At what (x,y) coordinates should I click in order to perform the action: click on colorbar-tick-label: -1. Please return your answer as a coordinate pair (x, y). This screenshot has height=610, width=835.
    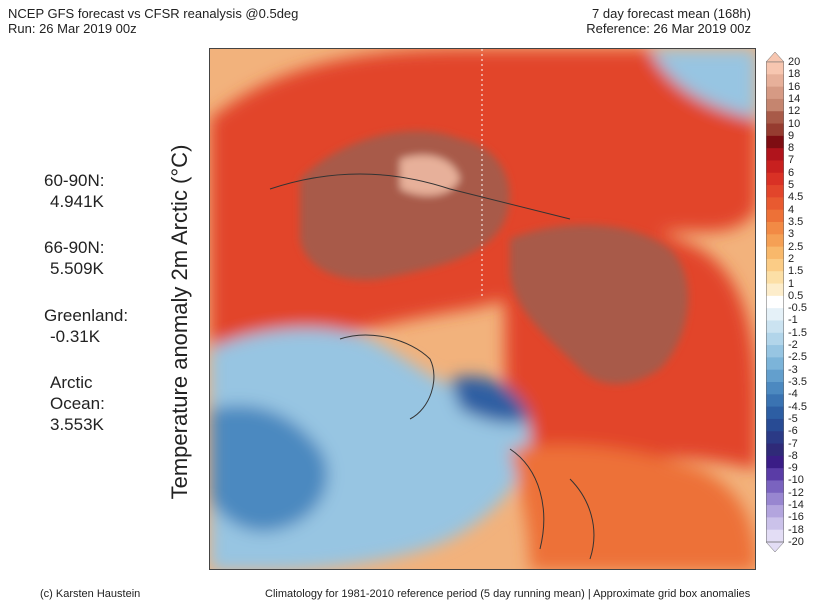
    Looking at the image, I should click on (793, 320).